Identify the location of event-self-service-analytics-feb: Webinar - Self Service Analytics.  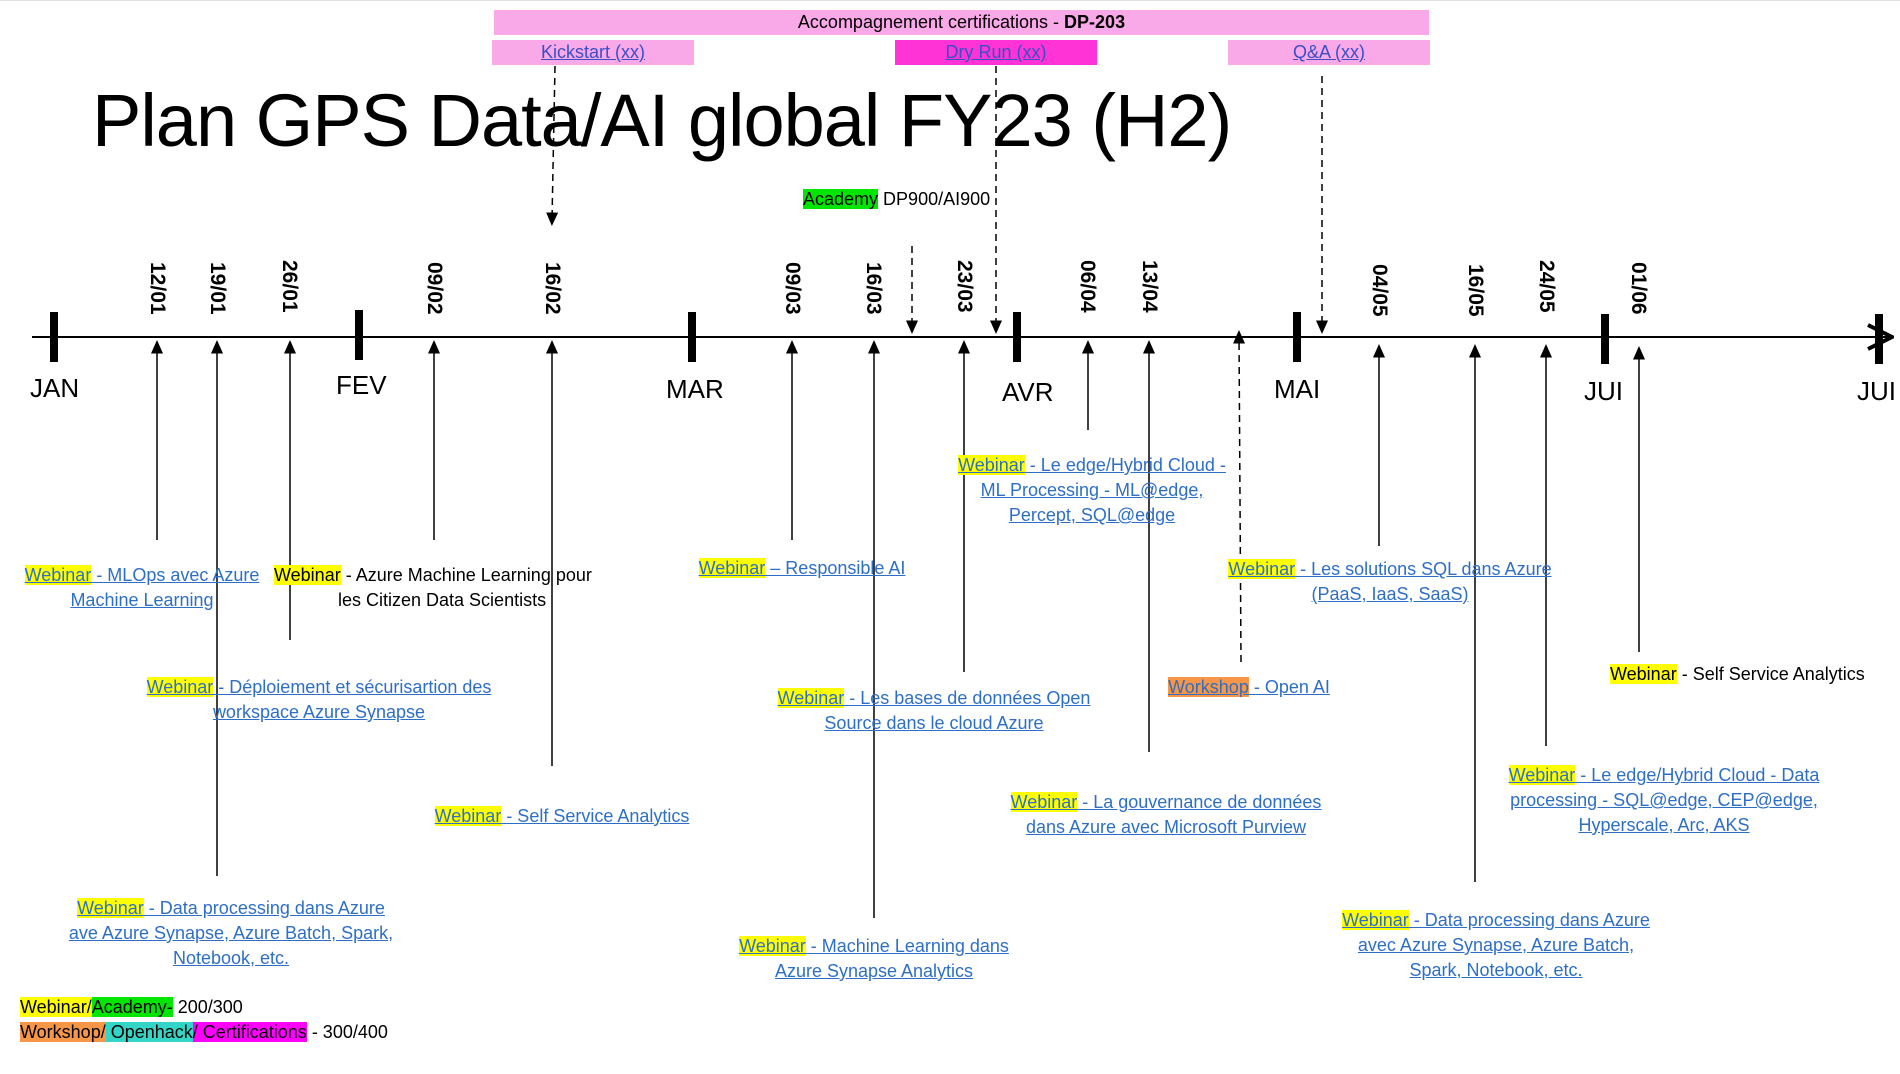
(562, 816).